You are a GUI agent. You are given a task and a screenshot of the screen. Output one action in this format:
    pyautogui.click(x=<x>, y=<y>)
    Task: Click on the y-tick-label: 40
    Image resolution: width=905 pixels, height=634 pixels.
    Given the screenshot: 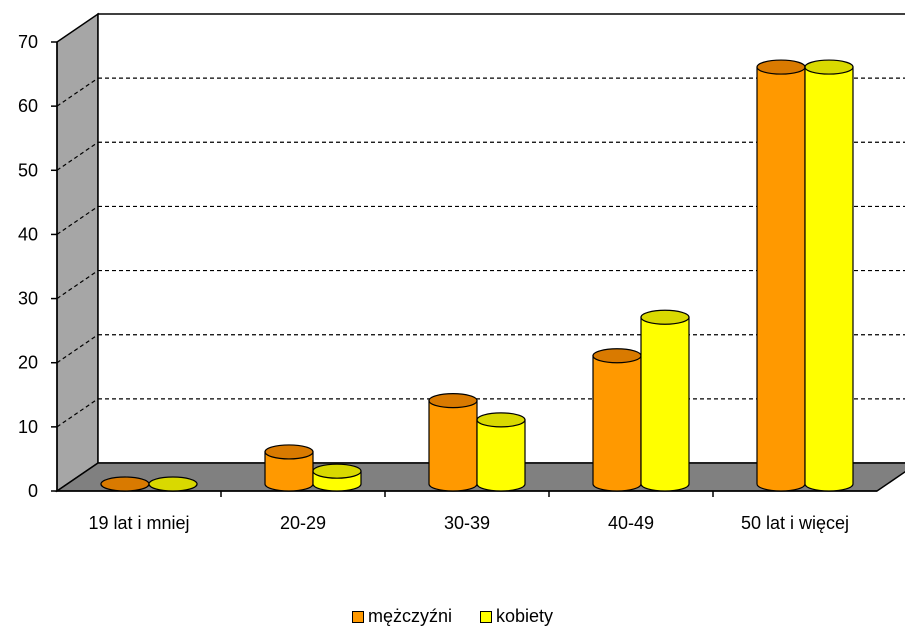 What is the action you would take?
    pyautogui.click(x=28, y=234)
    